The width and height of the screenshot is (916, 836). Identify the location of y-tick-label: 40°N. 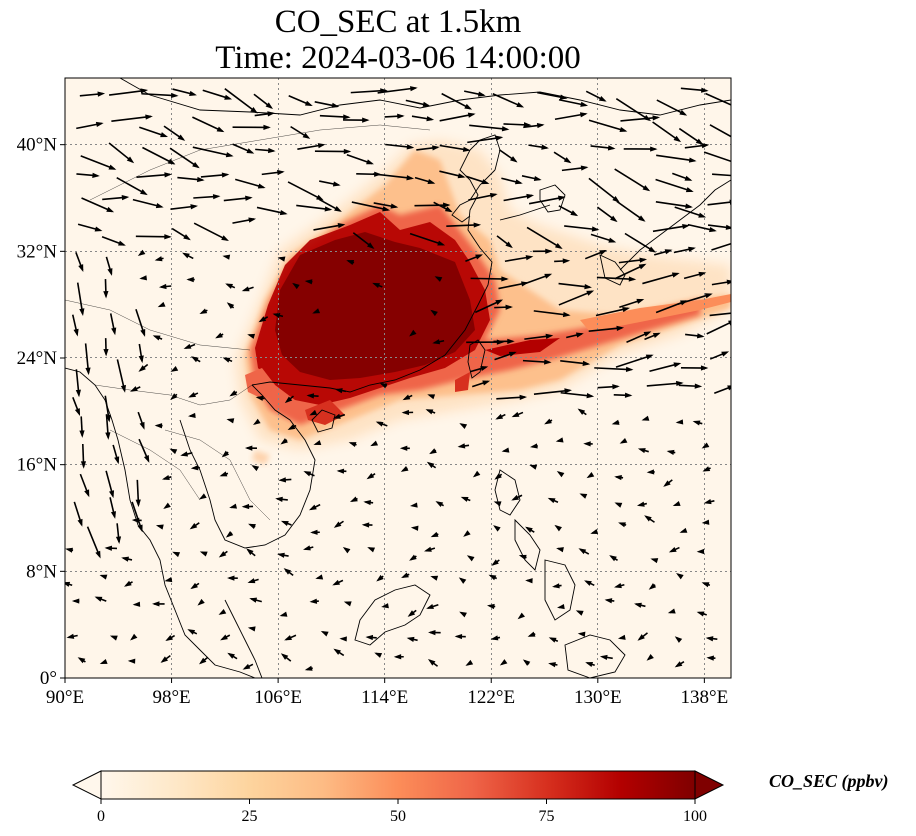
(37, 145).